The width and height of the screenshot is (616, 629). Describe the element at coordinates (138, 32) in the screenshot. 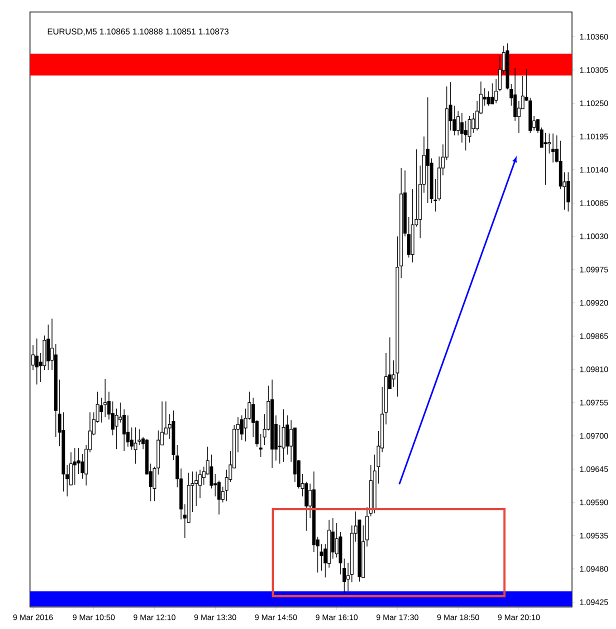

I see `text: EURUSD,M5 1.10865 1.10888 1.10851 1.10873` at that location.